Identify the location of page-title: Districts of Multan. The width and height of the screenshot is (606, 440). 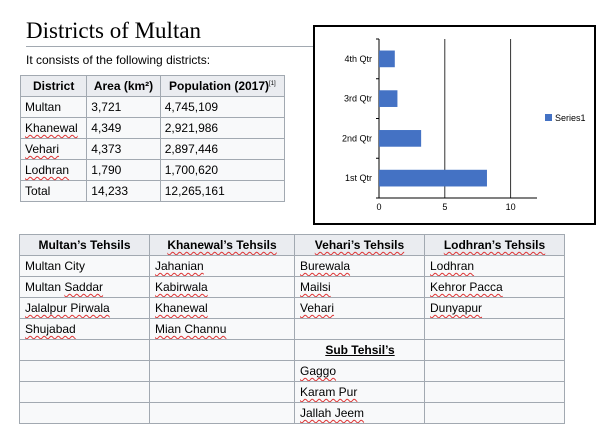
(114, 30).